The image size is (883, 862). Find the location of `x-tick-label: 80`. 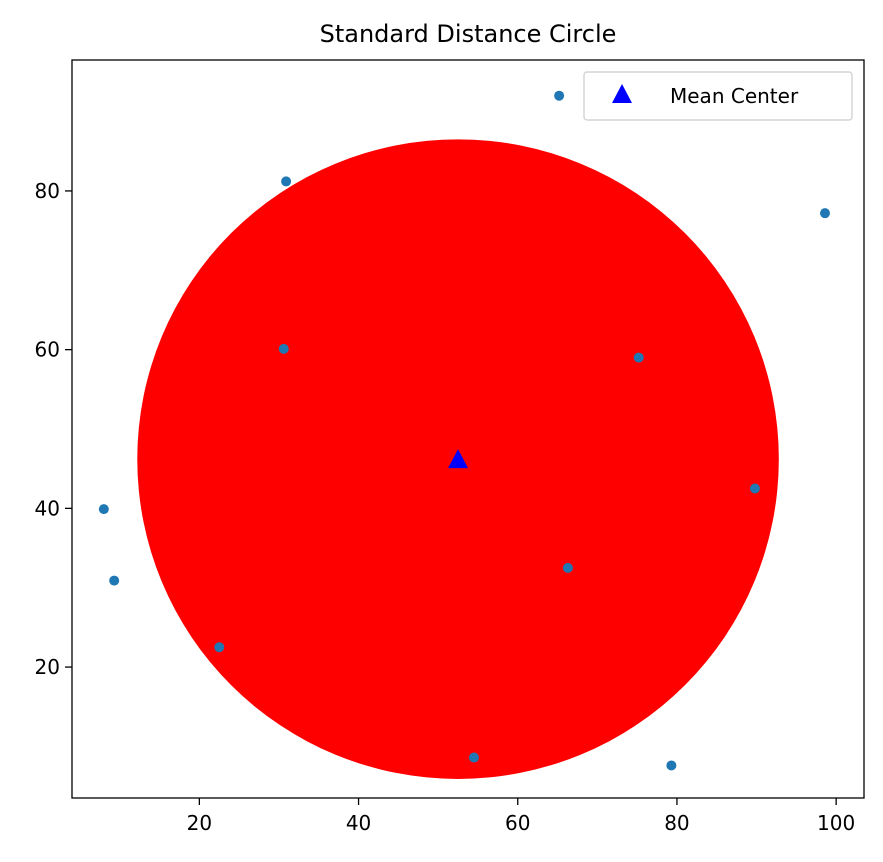

x-tick-label: 80 is located at coordinates (676, 823).